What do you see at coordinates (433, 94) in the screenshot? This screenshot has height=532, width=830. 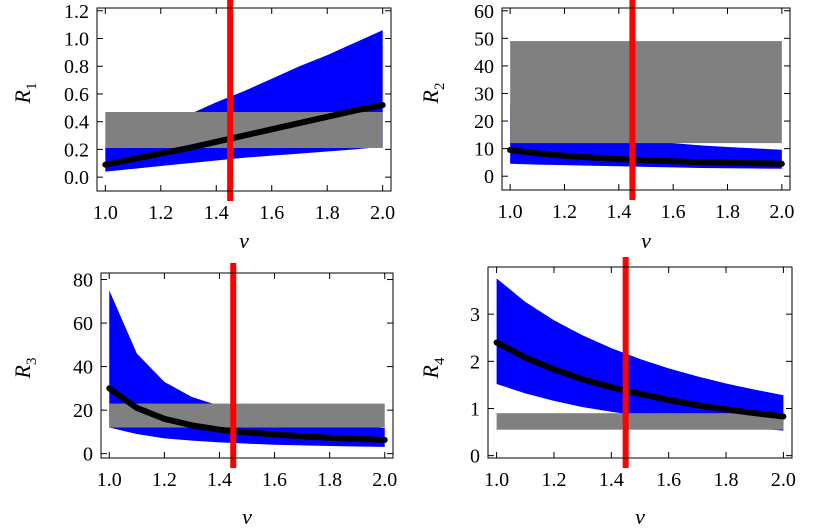 I see `y-axis-label: R2` at bounding box center [433, 94].